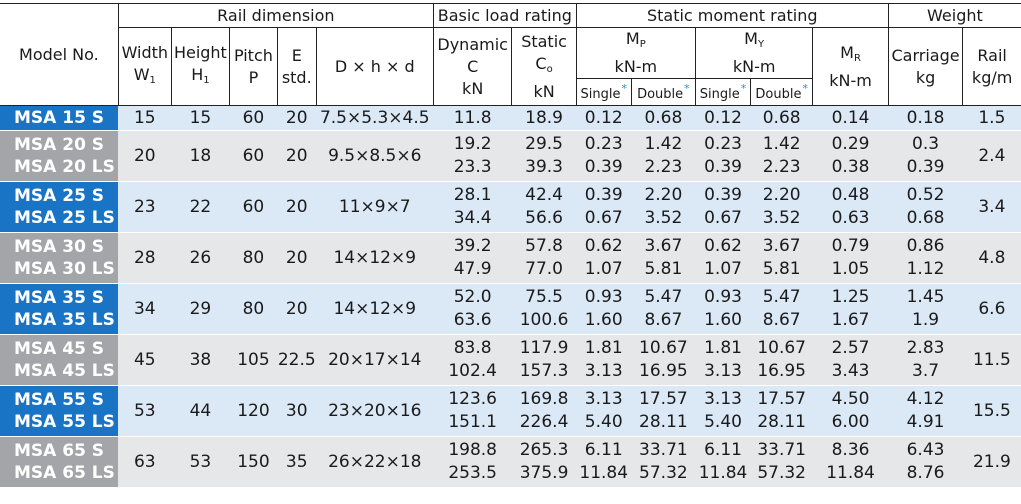 This screenshot has width=1021, height=504. I want to click on model-name: MSA 15 S, so click(59, 118).